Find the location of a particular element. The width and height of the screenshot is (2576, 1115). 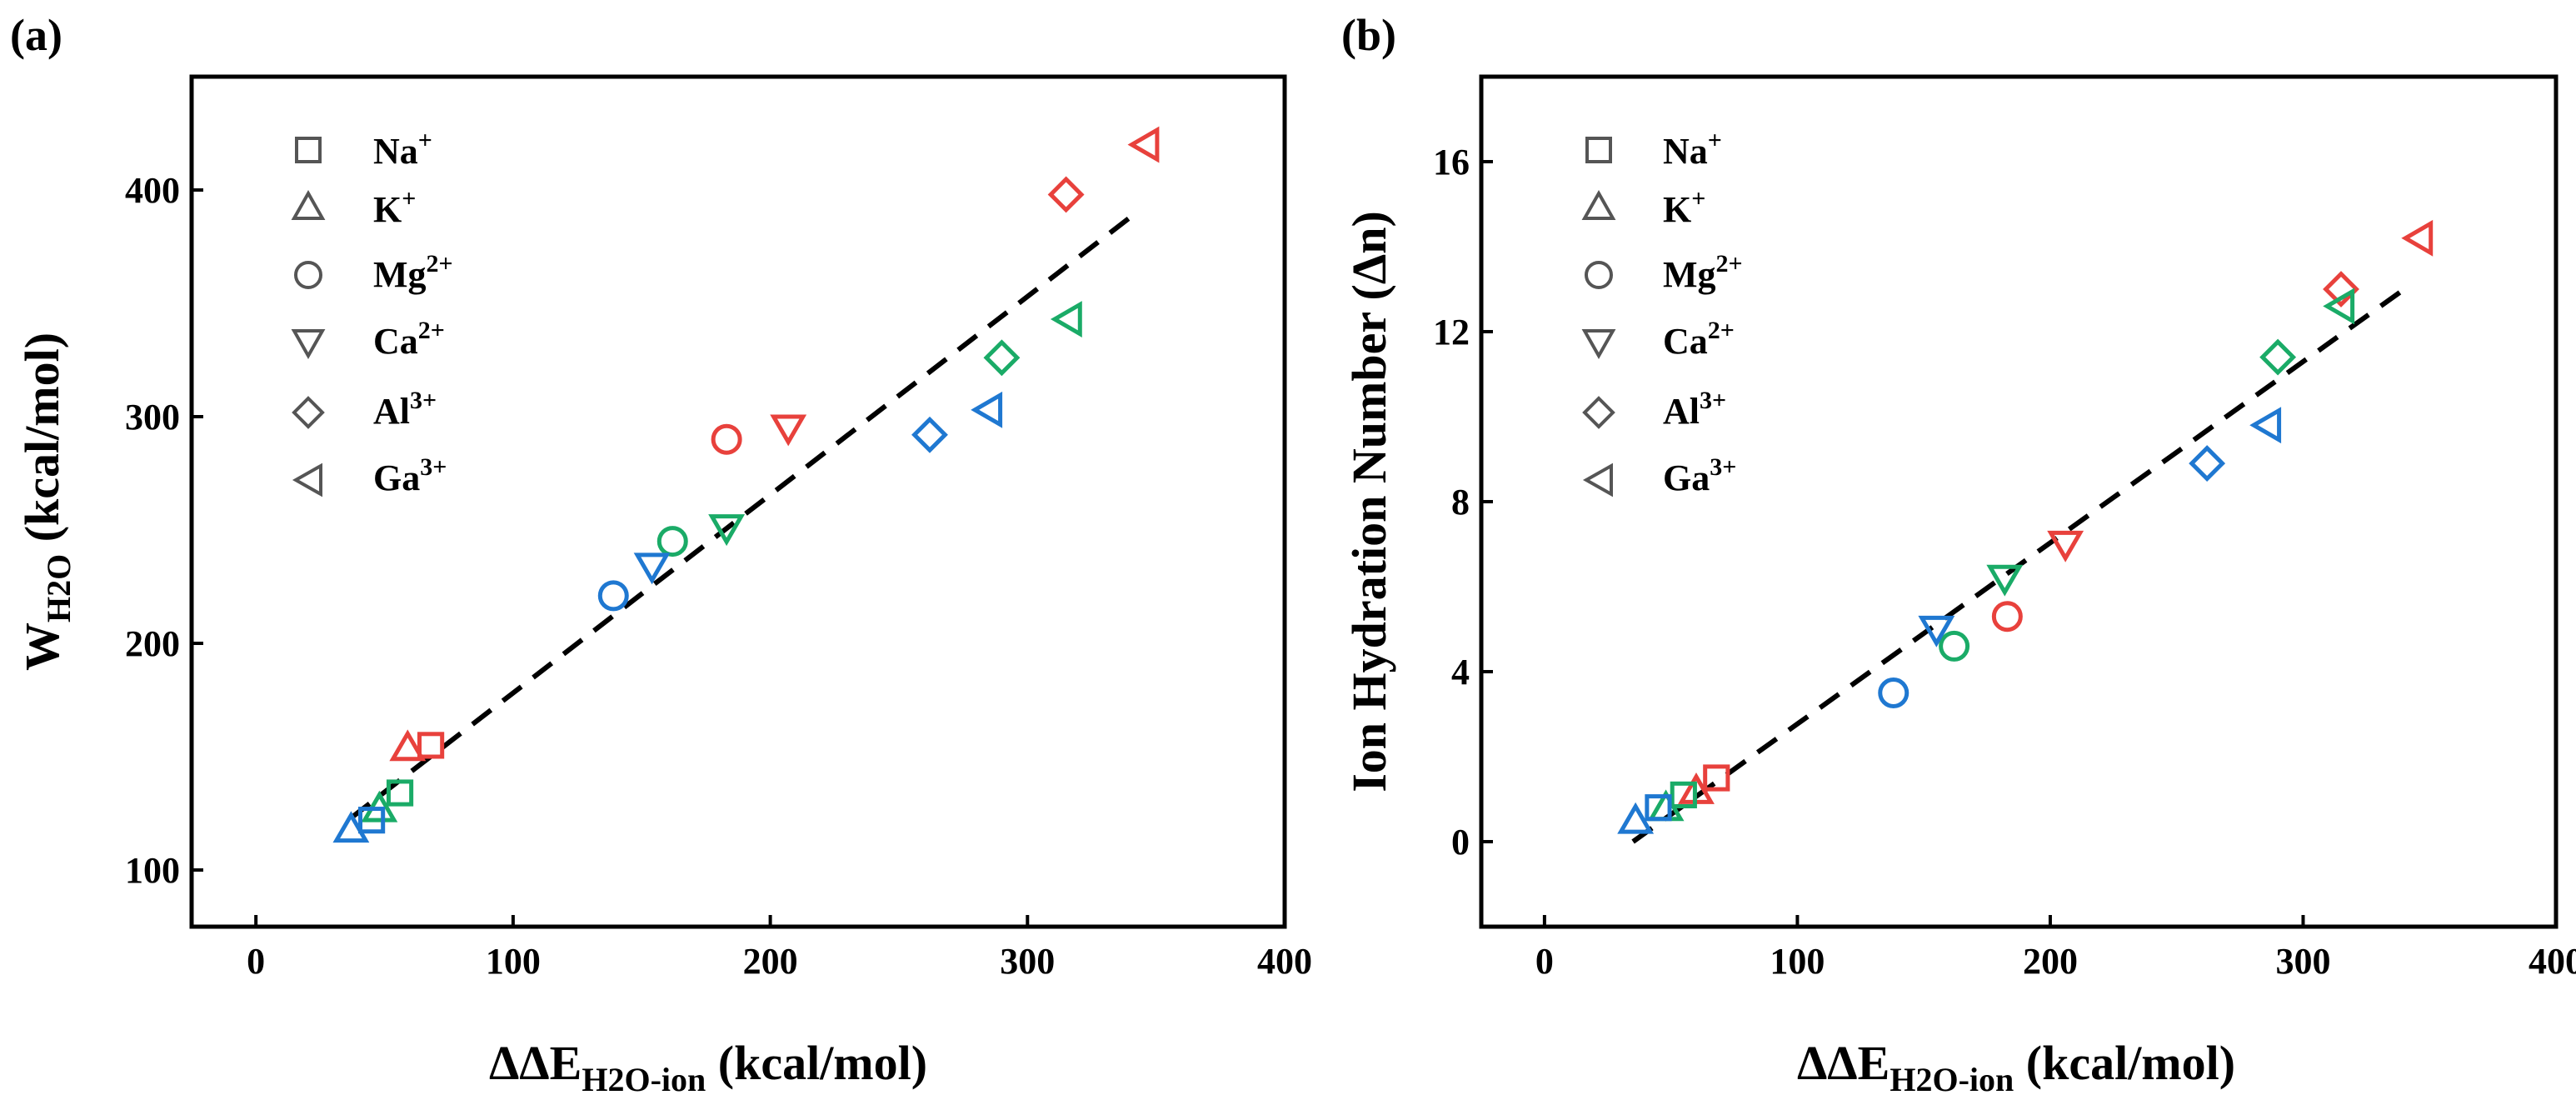

panel-b-point-green-triangle-down is located at coordinates (2005, 580).